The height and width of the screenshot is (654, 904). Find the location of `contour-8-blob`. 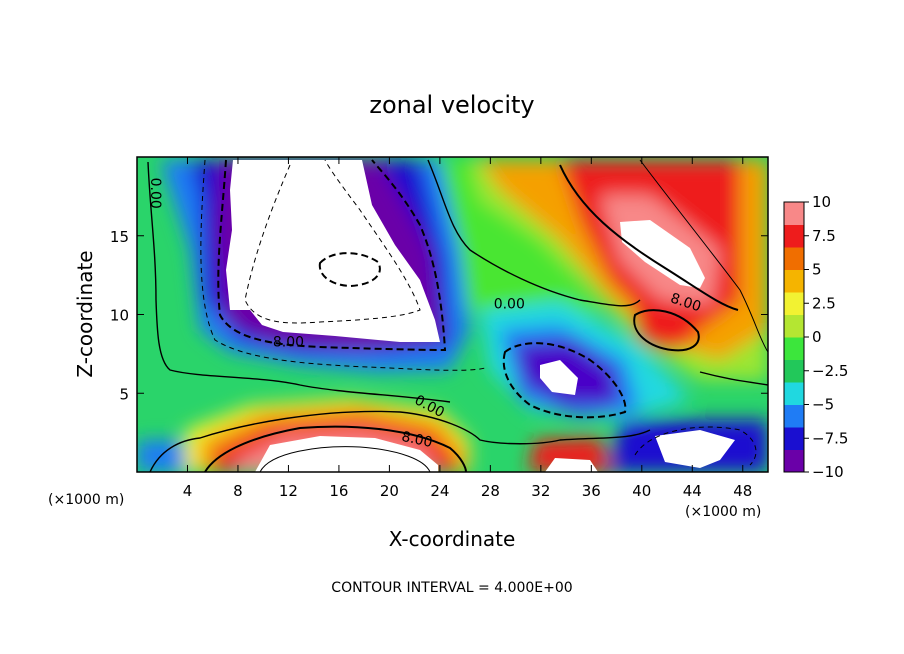

contour-8-blob is located at coordinates (666, 330).